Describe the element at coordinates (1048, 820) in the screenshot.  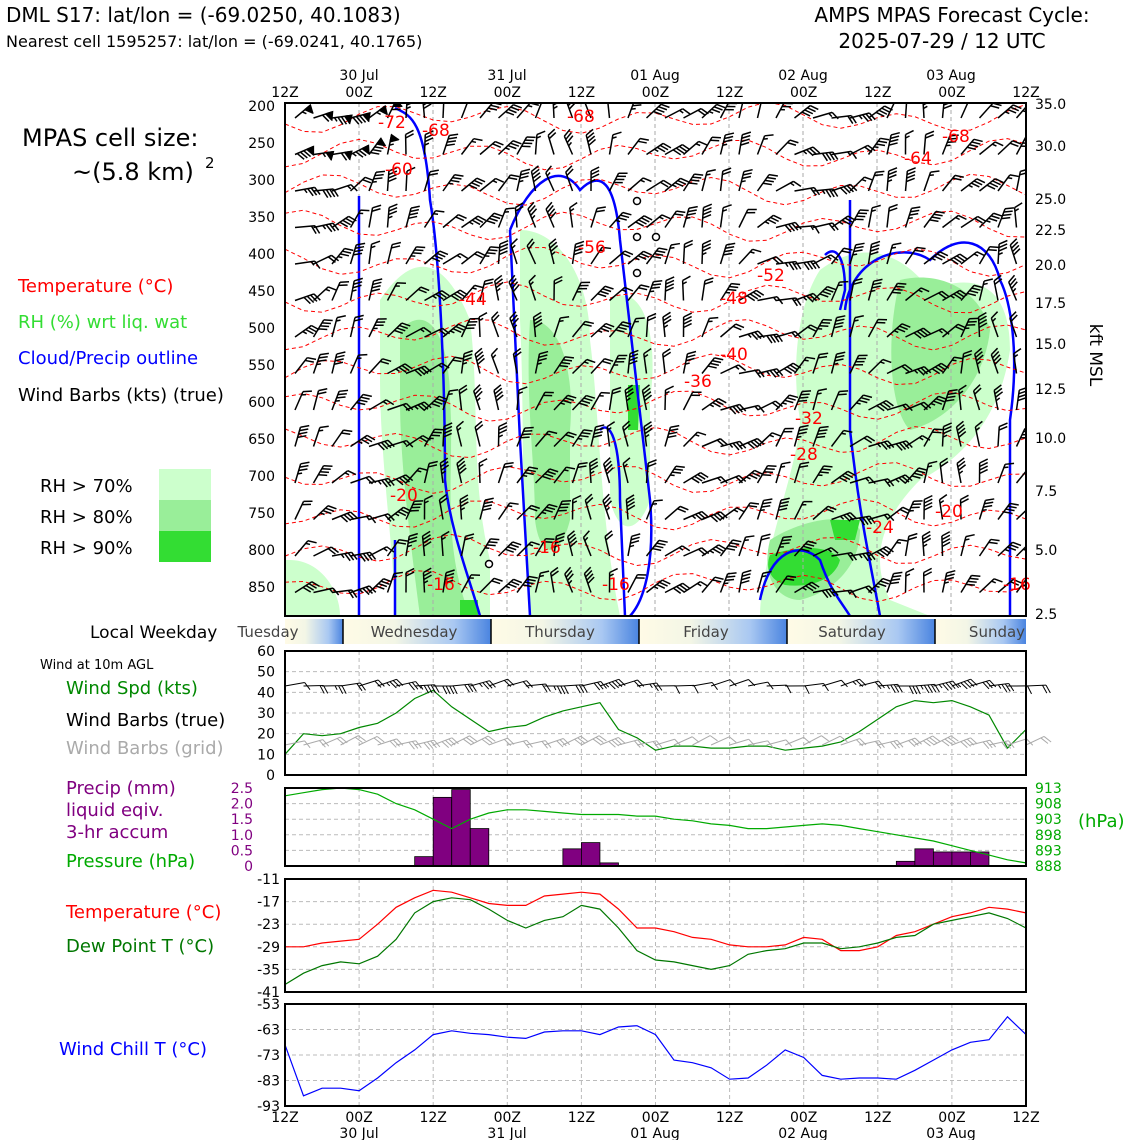
I see `pressure-tick: 903` at that location.